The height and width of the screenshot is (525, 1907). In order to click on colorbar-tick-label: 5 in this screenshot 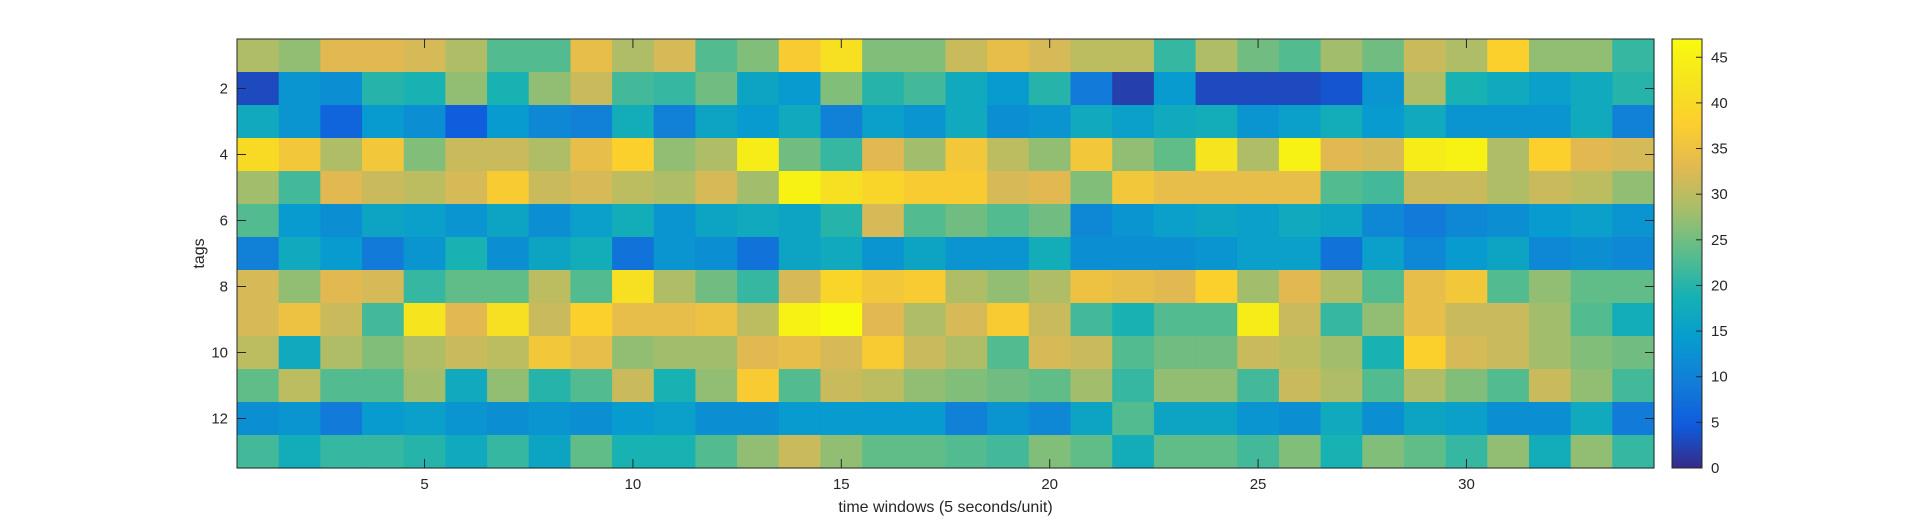, I will do `click(1715, 422)`.